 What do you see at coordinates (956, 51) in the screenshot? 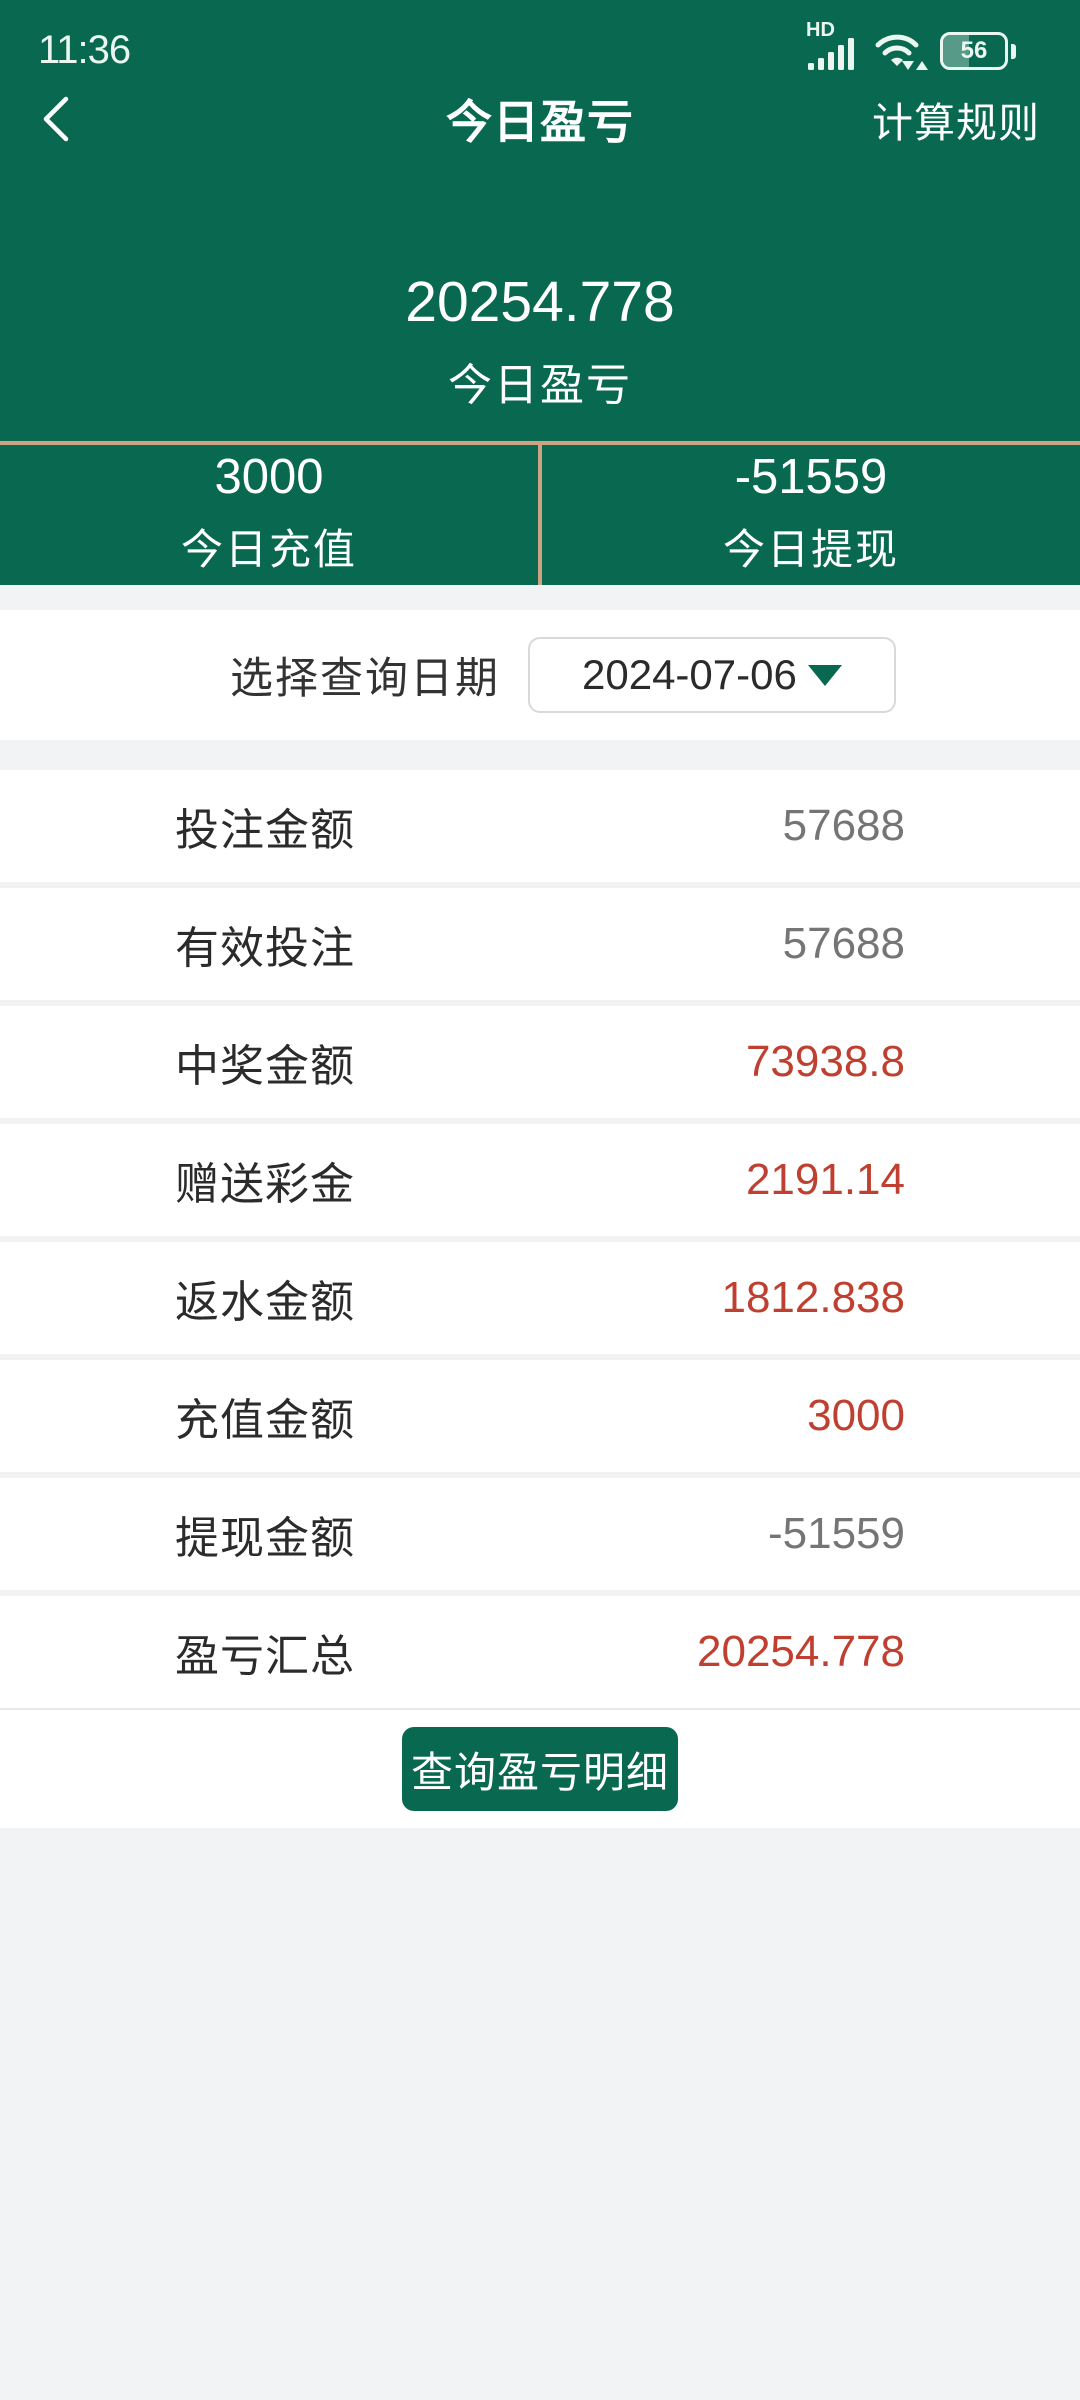
I see `battery-fill` at bounding box center [956, 51].